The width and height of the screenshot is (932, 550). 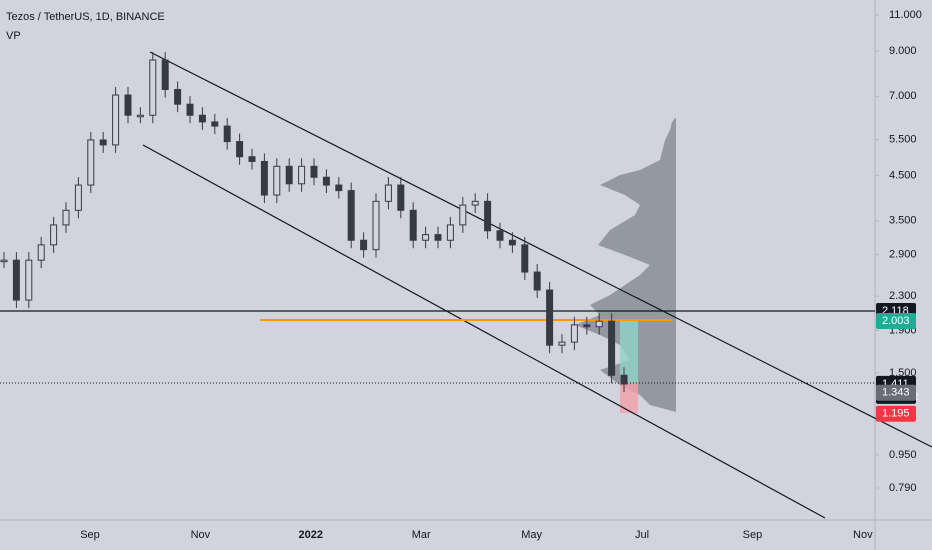 What do you see at coordinates (903, 140) in the screenshot?
I see `y-tick-label: 5.500` at bounding box center [903, 140].